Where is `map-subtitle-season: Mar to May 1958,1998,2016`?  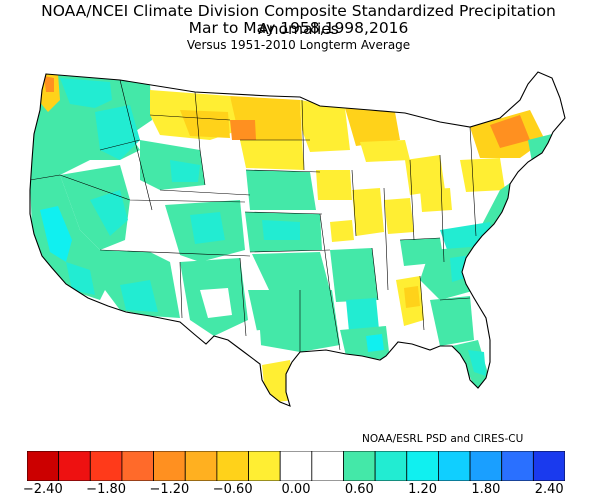
map-subtitle-season: Mar to May 1958,1998,2016 is located at coordinates (298, 28).